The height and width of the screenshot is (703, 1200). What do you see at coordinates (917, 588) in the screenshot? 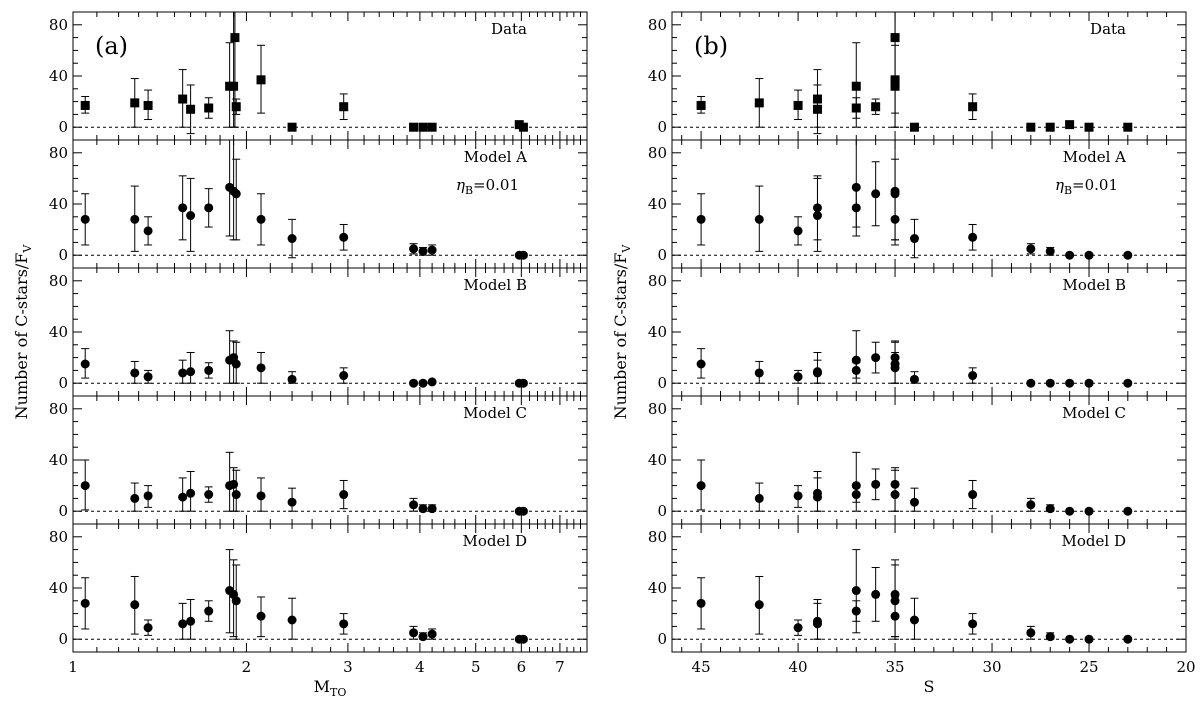
I see `panel-b-4: 0 40 80 Model D` at bounding box center [917, 588].